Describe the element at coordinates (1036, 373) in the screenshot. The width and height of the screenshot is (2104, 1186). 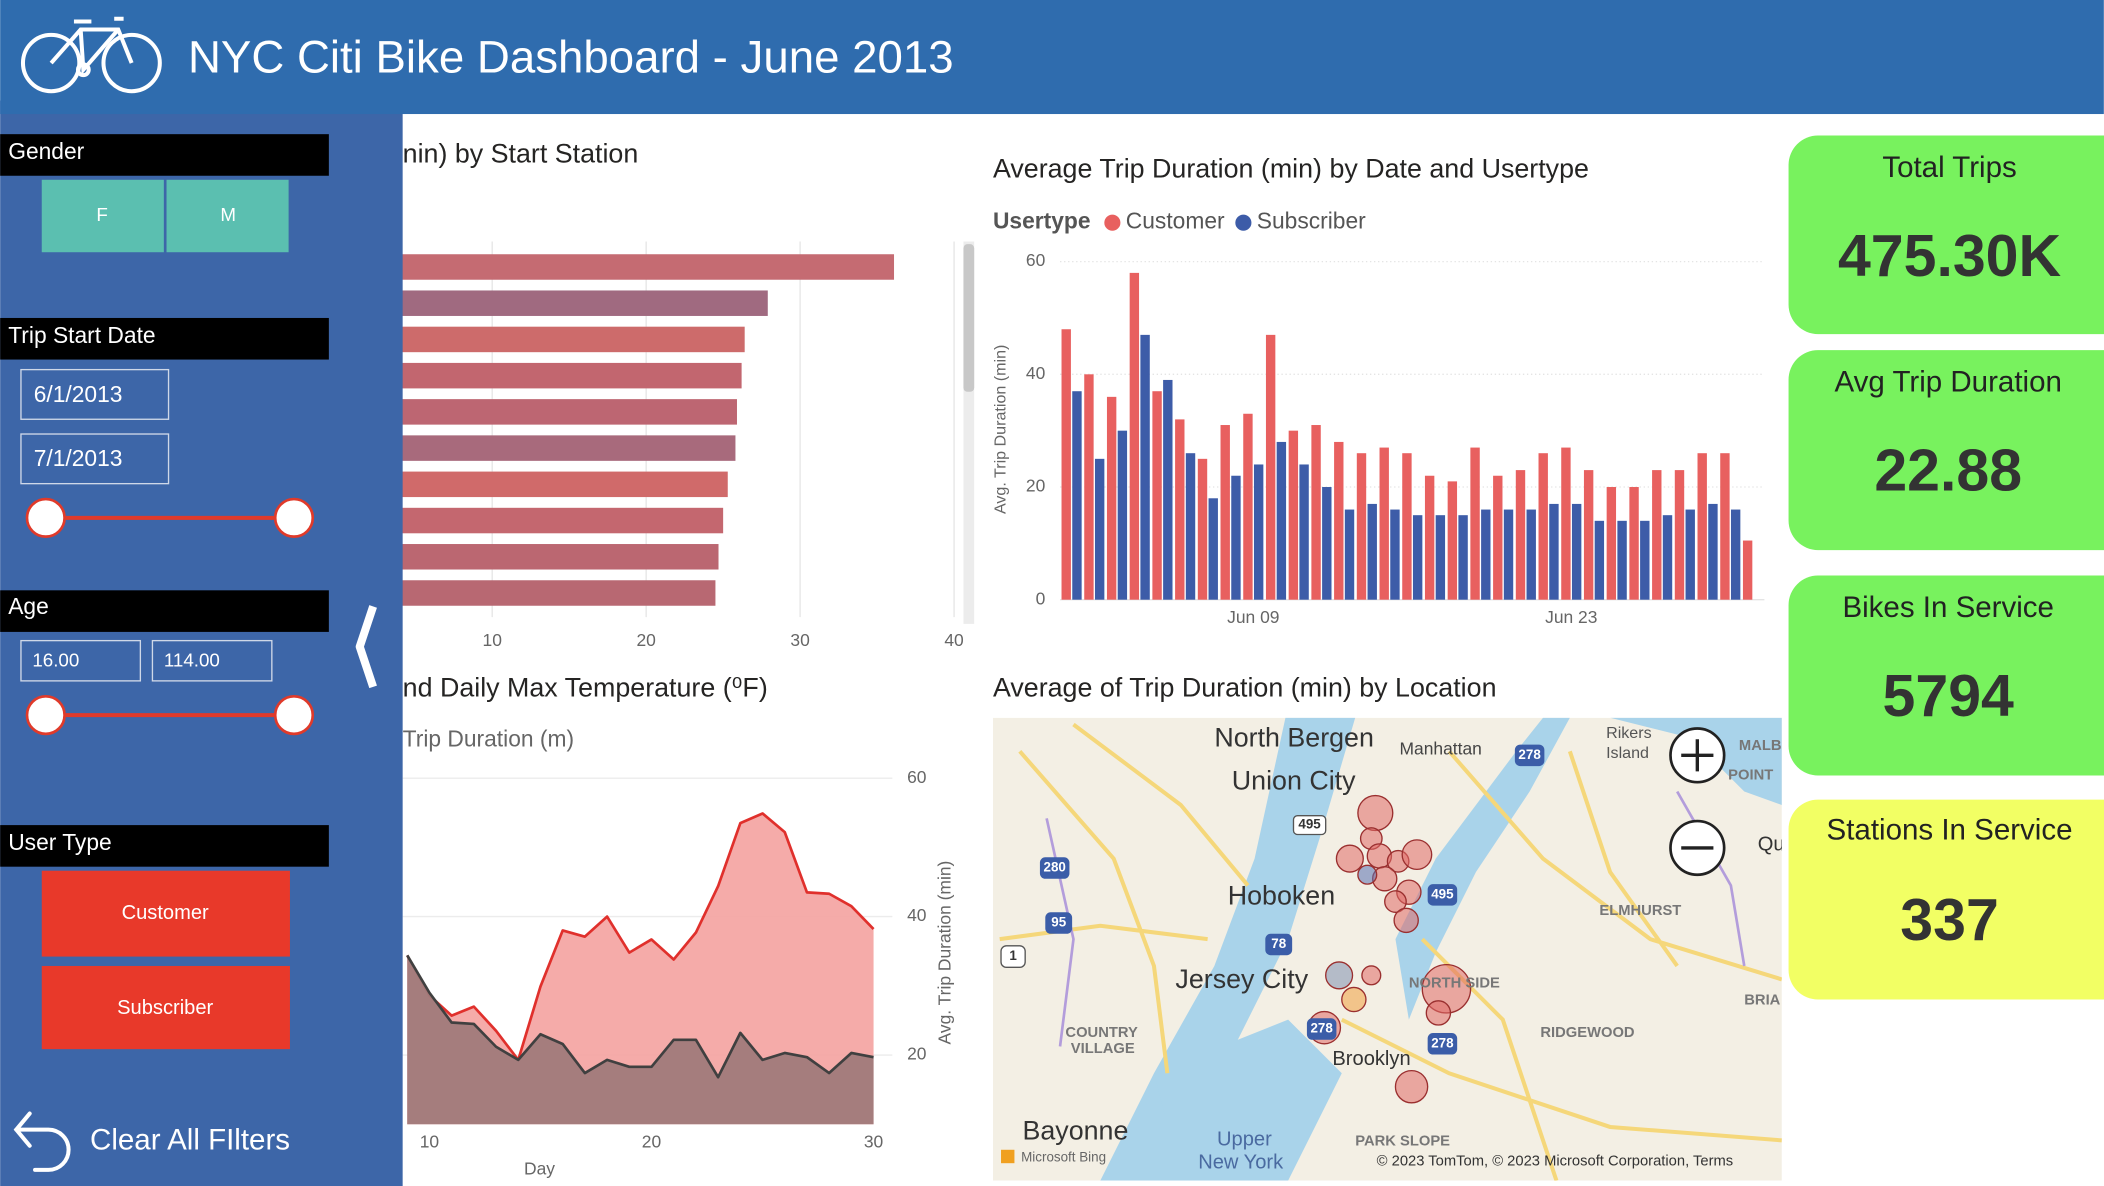
I see `y-tick-label: 40` at that location.